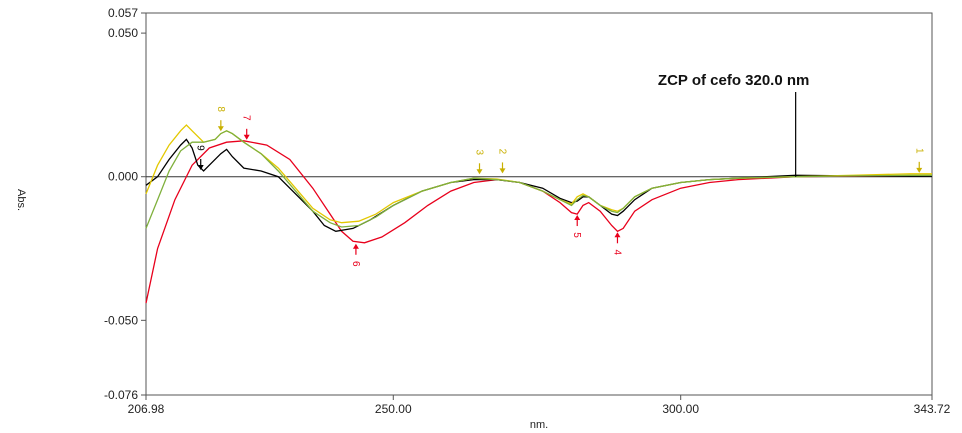 The image size is (962, 433). I want to click on peak-label: 8, so click(220, 109).